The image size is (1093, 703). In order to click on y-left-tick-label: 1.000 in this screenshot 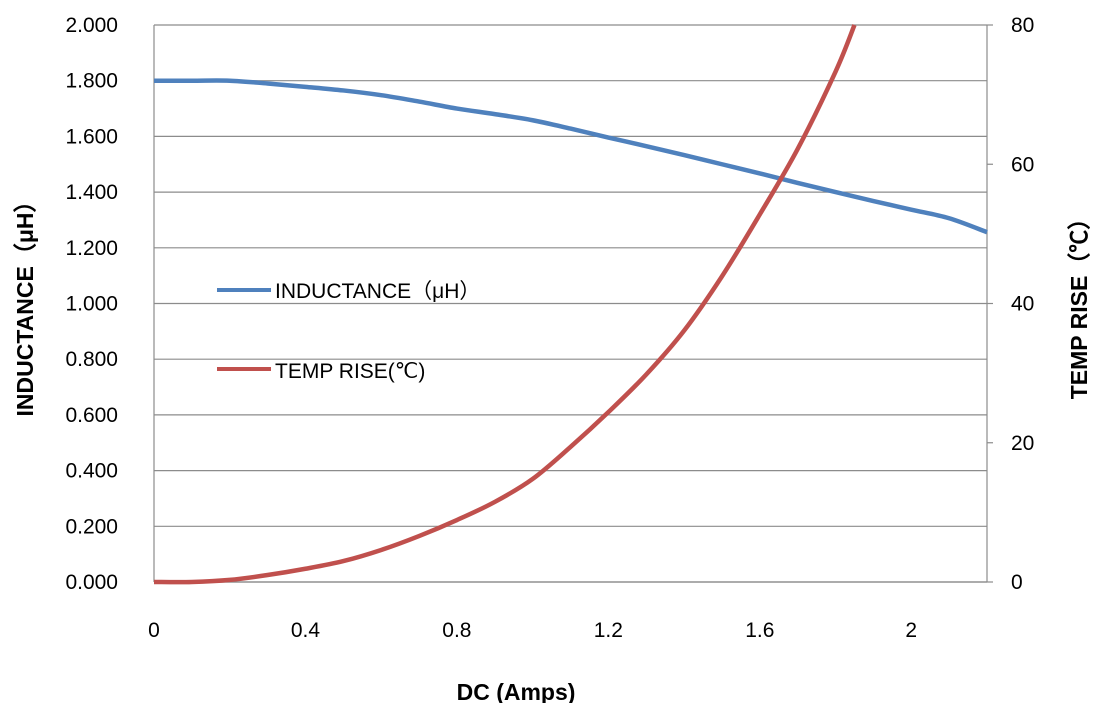, I will do `click(91, 304)`.